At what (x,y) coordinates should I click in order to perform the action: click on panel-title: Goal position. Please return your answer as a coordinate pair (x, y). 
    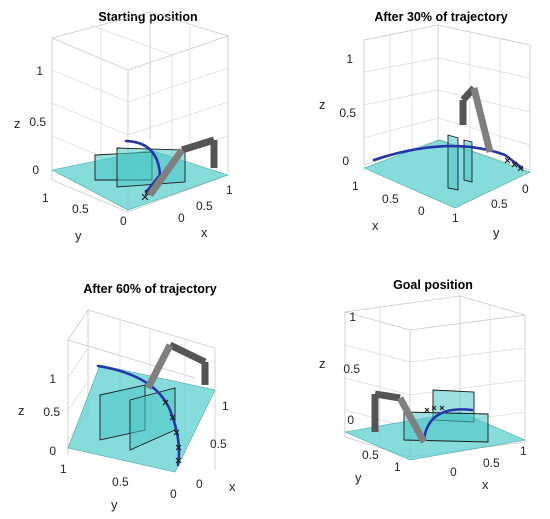
    Looking at the image, I should click on (433, 285).